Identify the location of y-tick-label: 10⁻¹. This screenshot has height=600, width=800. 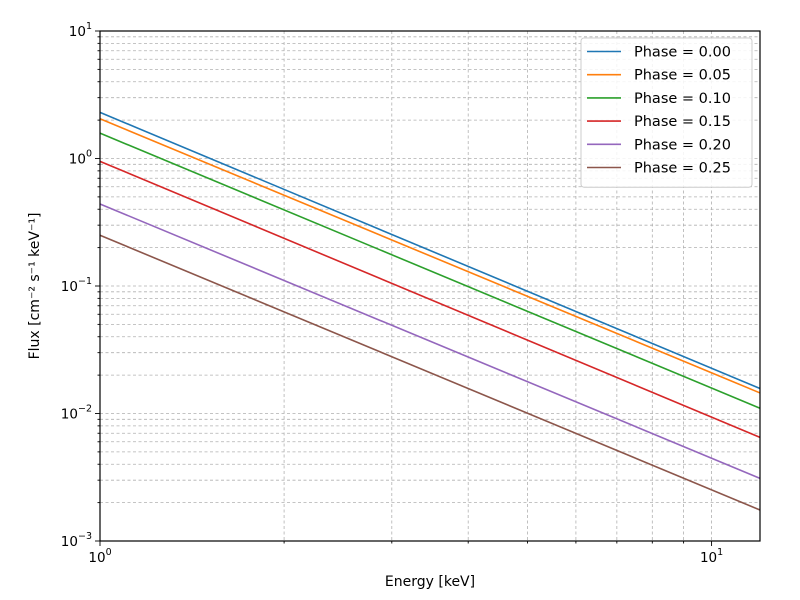
(76, 285).